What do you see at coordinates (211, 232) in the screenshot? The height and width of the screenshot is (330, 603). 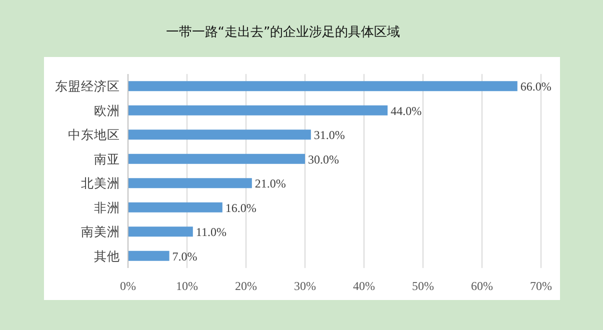 I see `data-label: 11.0%` at bounding box center [211, 232].